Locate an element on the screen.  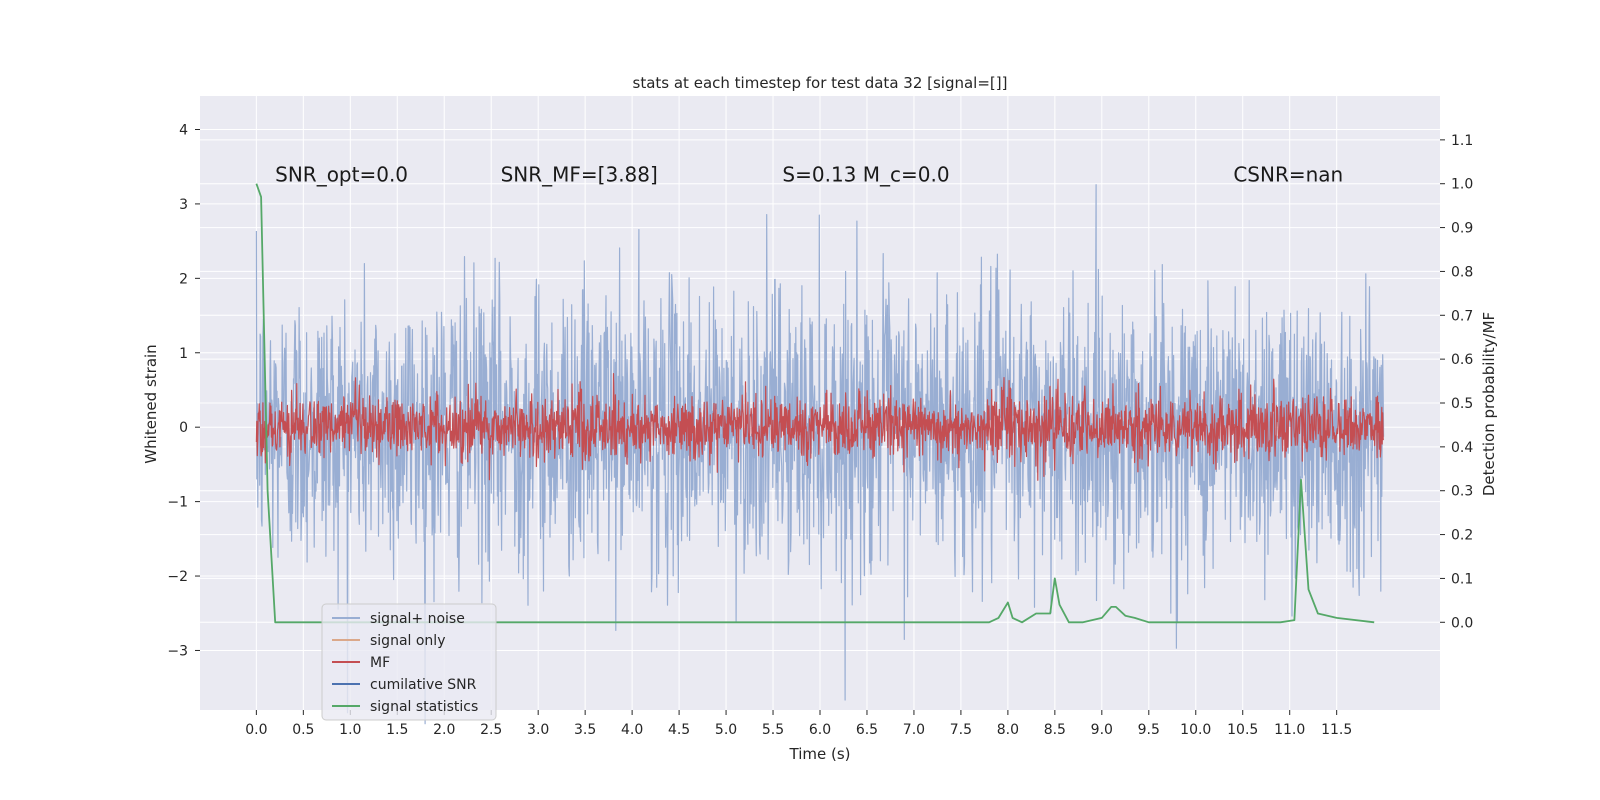
annotation-text: SNR_opt=0.0 is located at coordinates (341, 175).